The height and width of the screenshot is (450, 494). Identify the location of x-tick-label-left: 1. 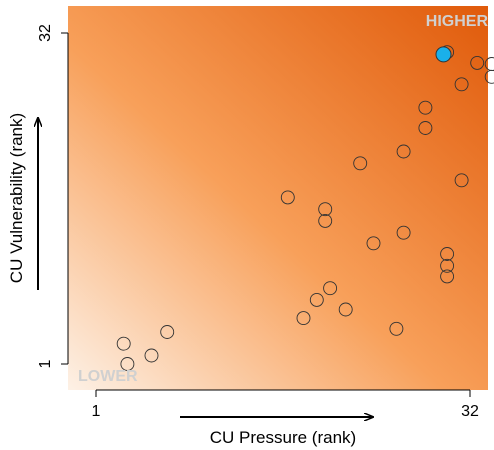
(96, 411).